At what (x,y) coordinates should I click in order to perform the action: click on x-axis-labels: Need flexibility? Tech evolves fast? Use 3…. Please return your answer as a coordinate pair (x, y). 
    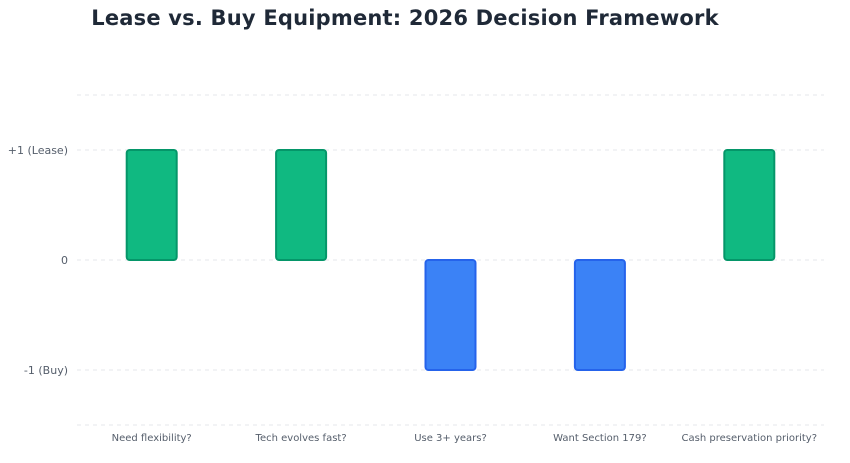
    Looking at the image, I should click on (464, 438).